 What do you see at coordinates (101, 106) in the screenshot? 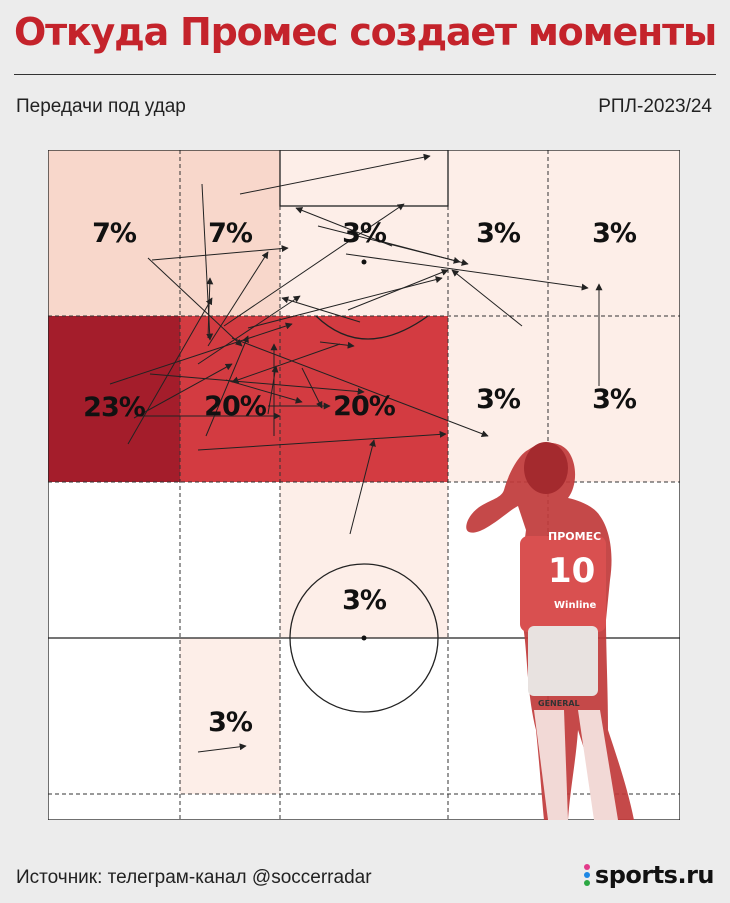
I see `subtitle: Передачи под удар` at bounding box center [101, 106].